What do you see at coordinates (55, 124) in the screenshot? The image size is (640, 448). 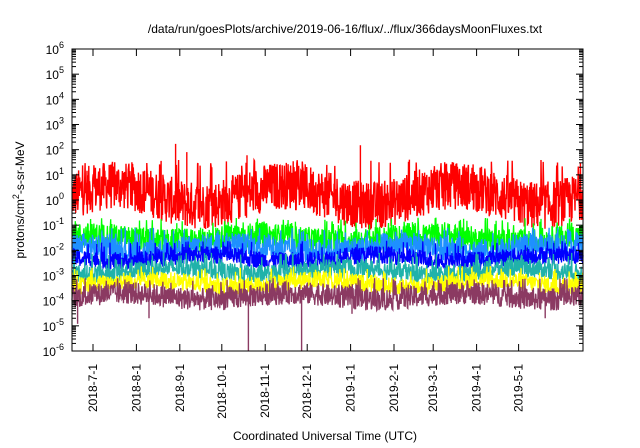 I see `y-tick-label: 10³` at bounding box center [55, 124].